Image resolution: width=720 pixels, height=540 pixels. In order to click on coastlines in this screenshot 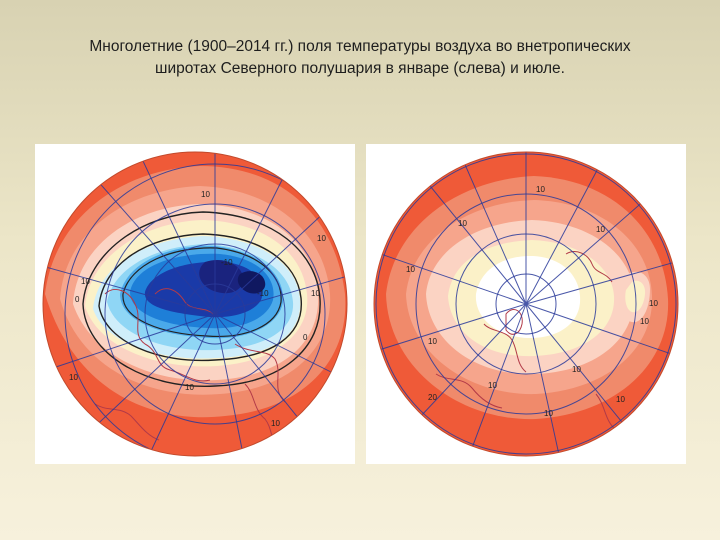, I will do `click(526, 341)`.